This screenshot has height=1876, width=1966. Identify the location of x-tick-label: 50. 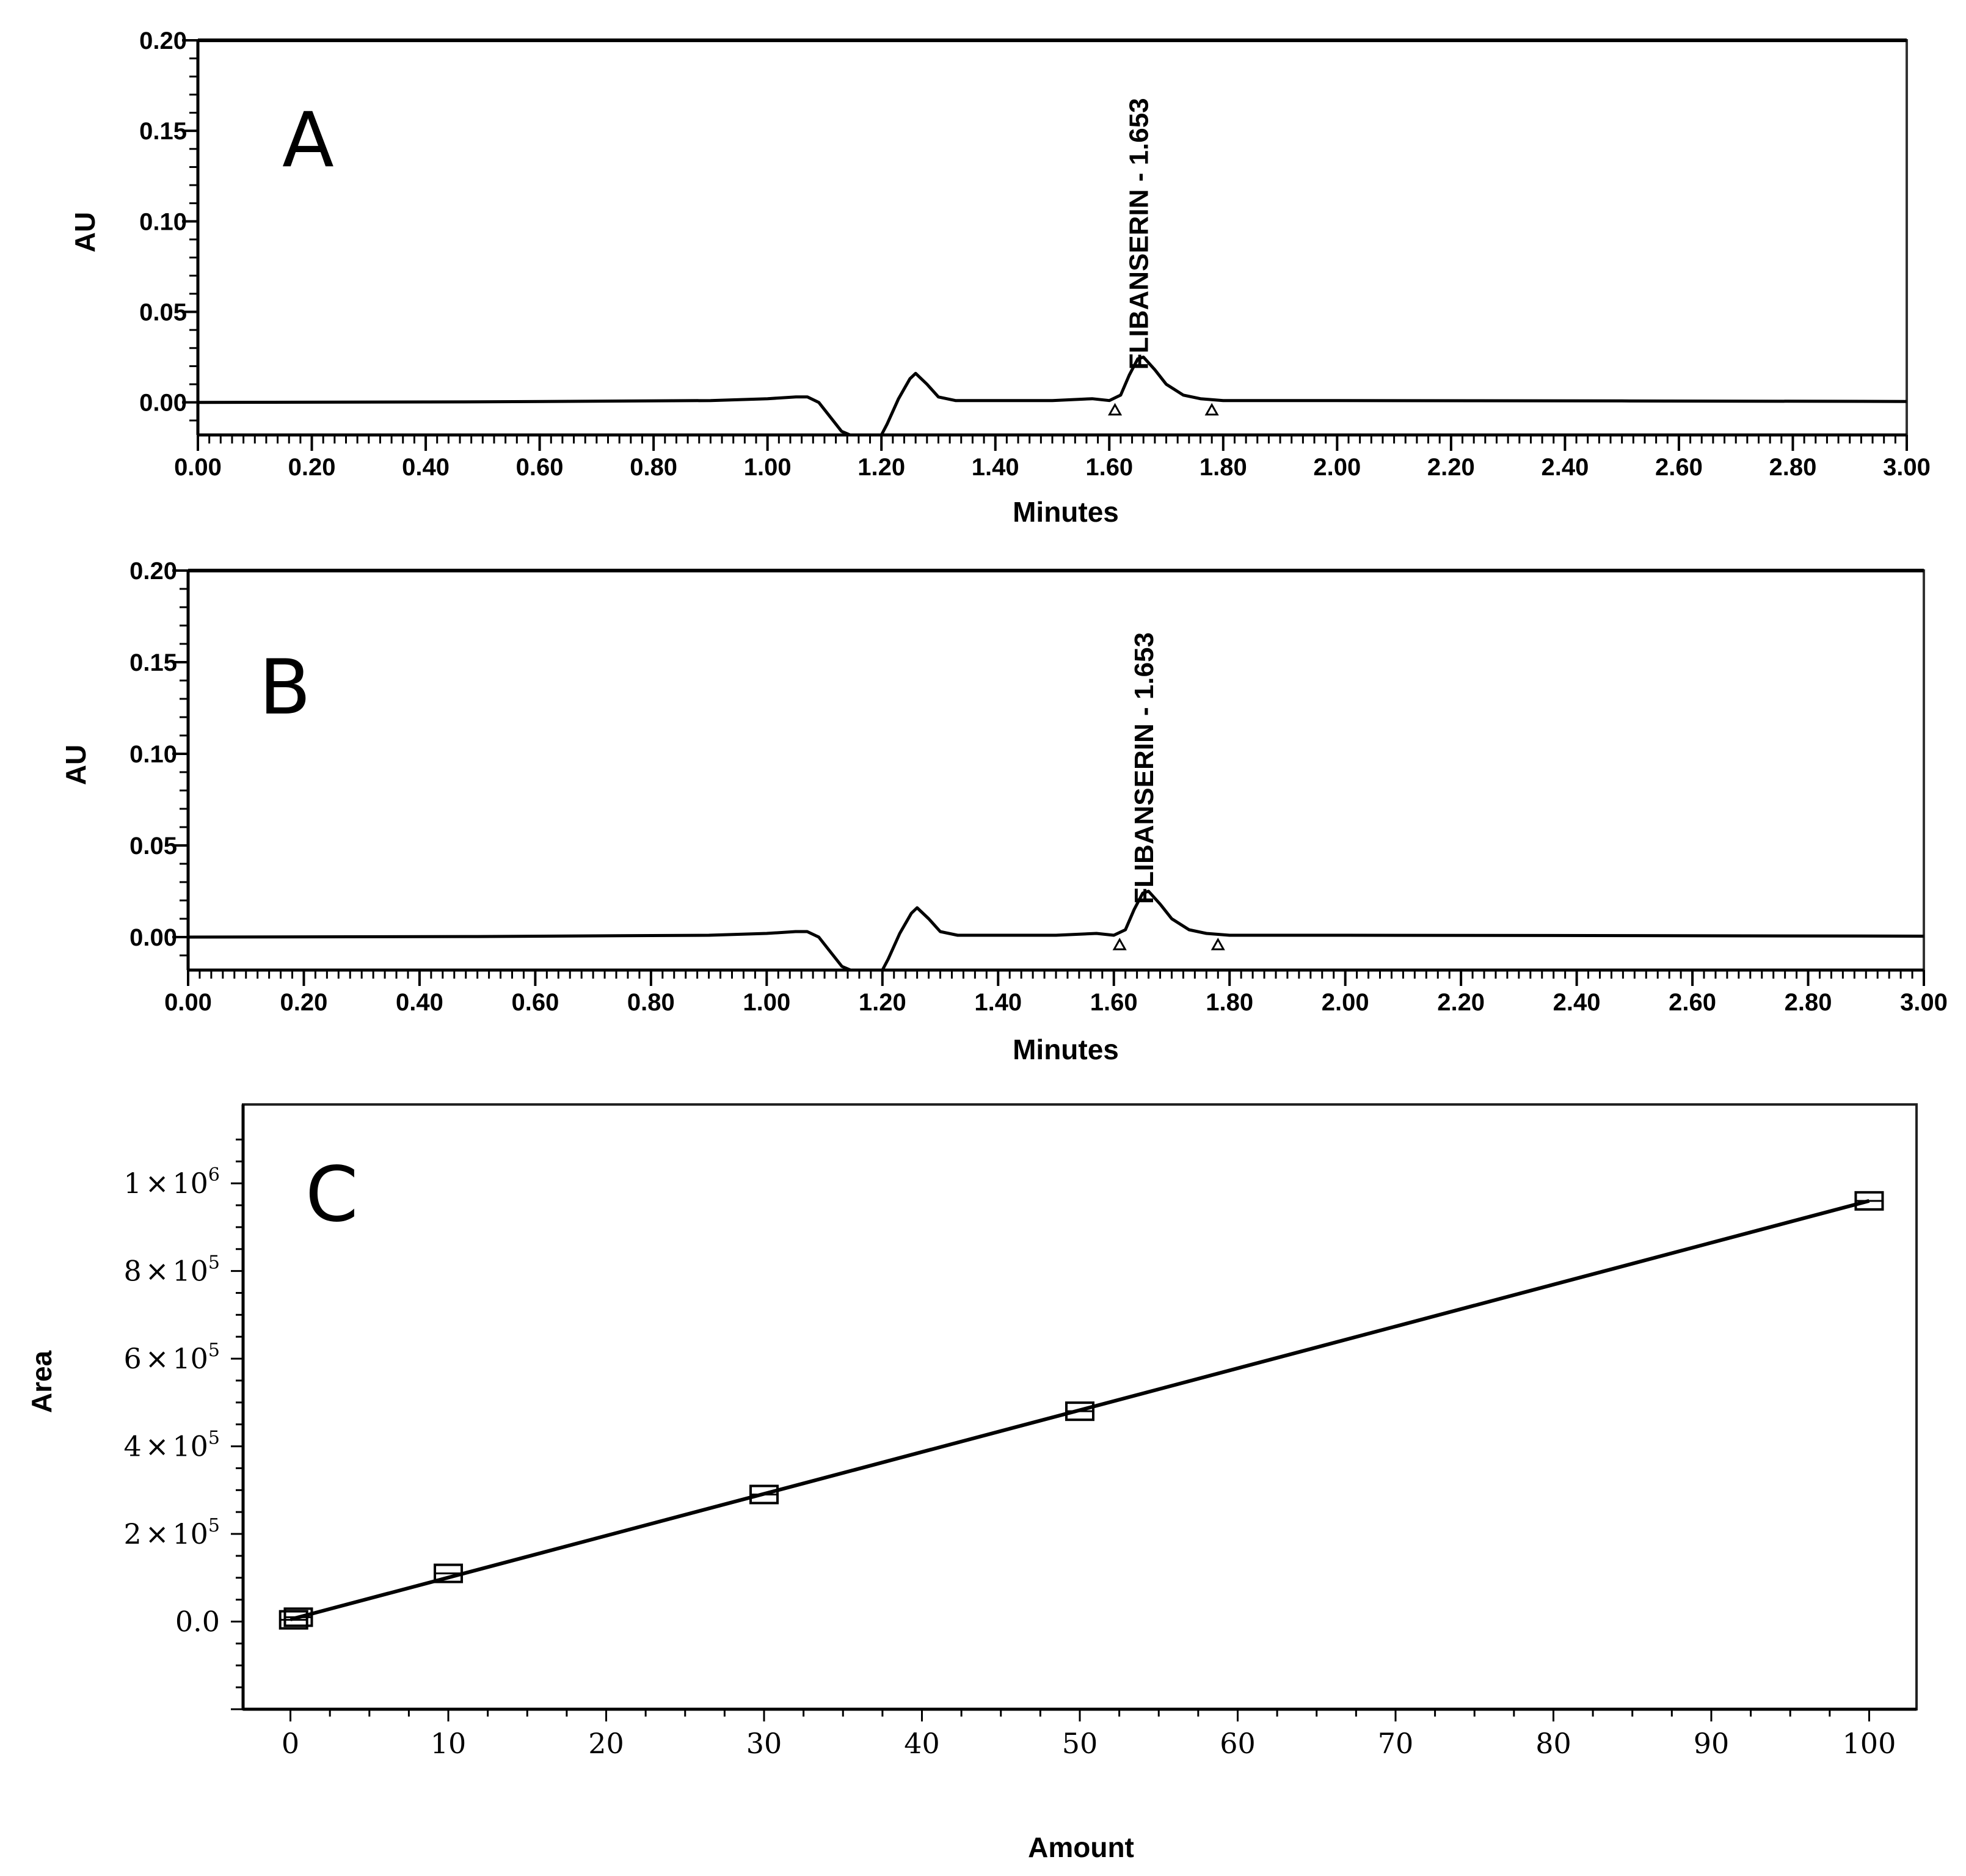
(1080, 1743).